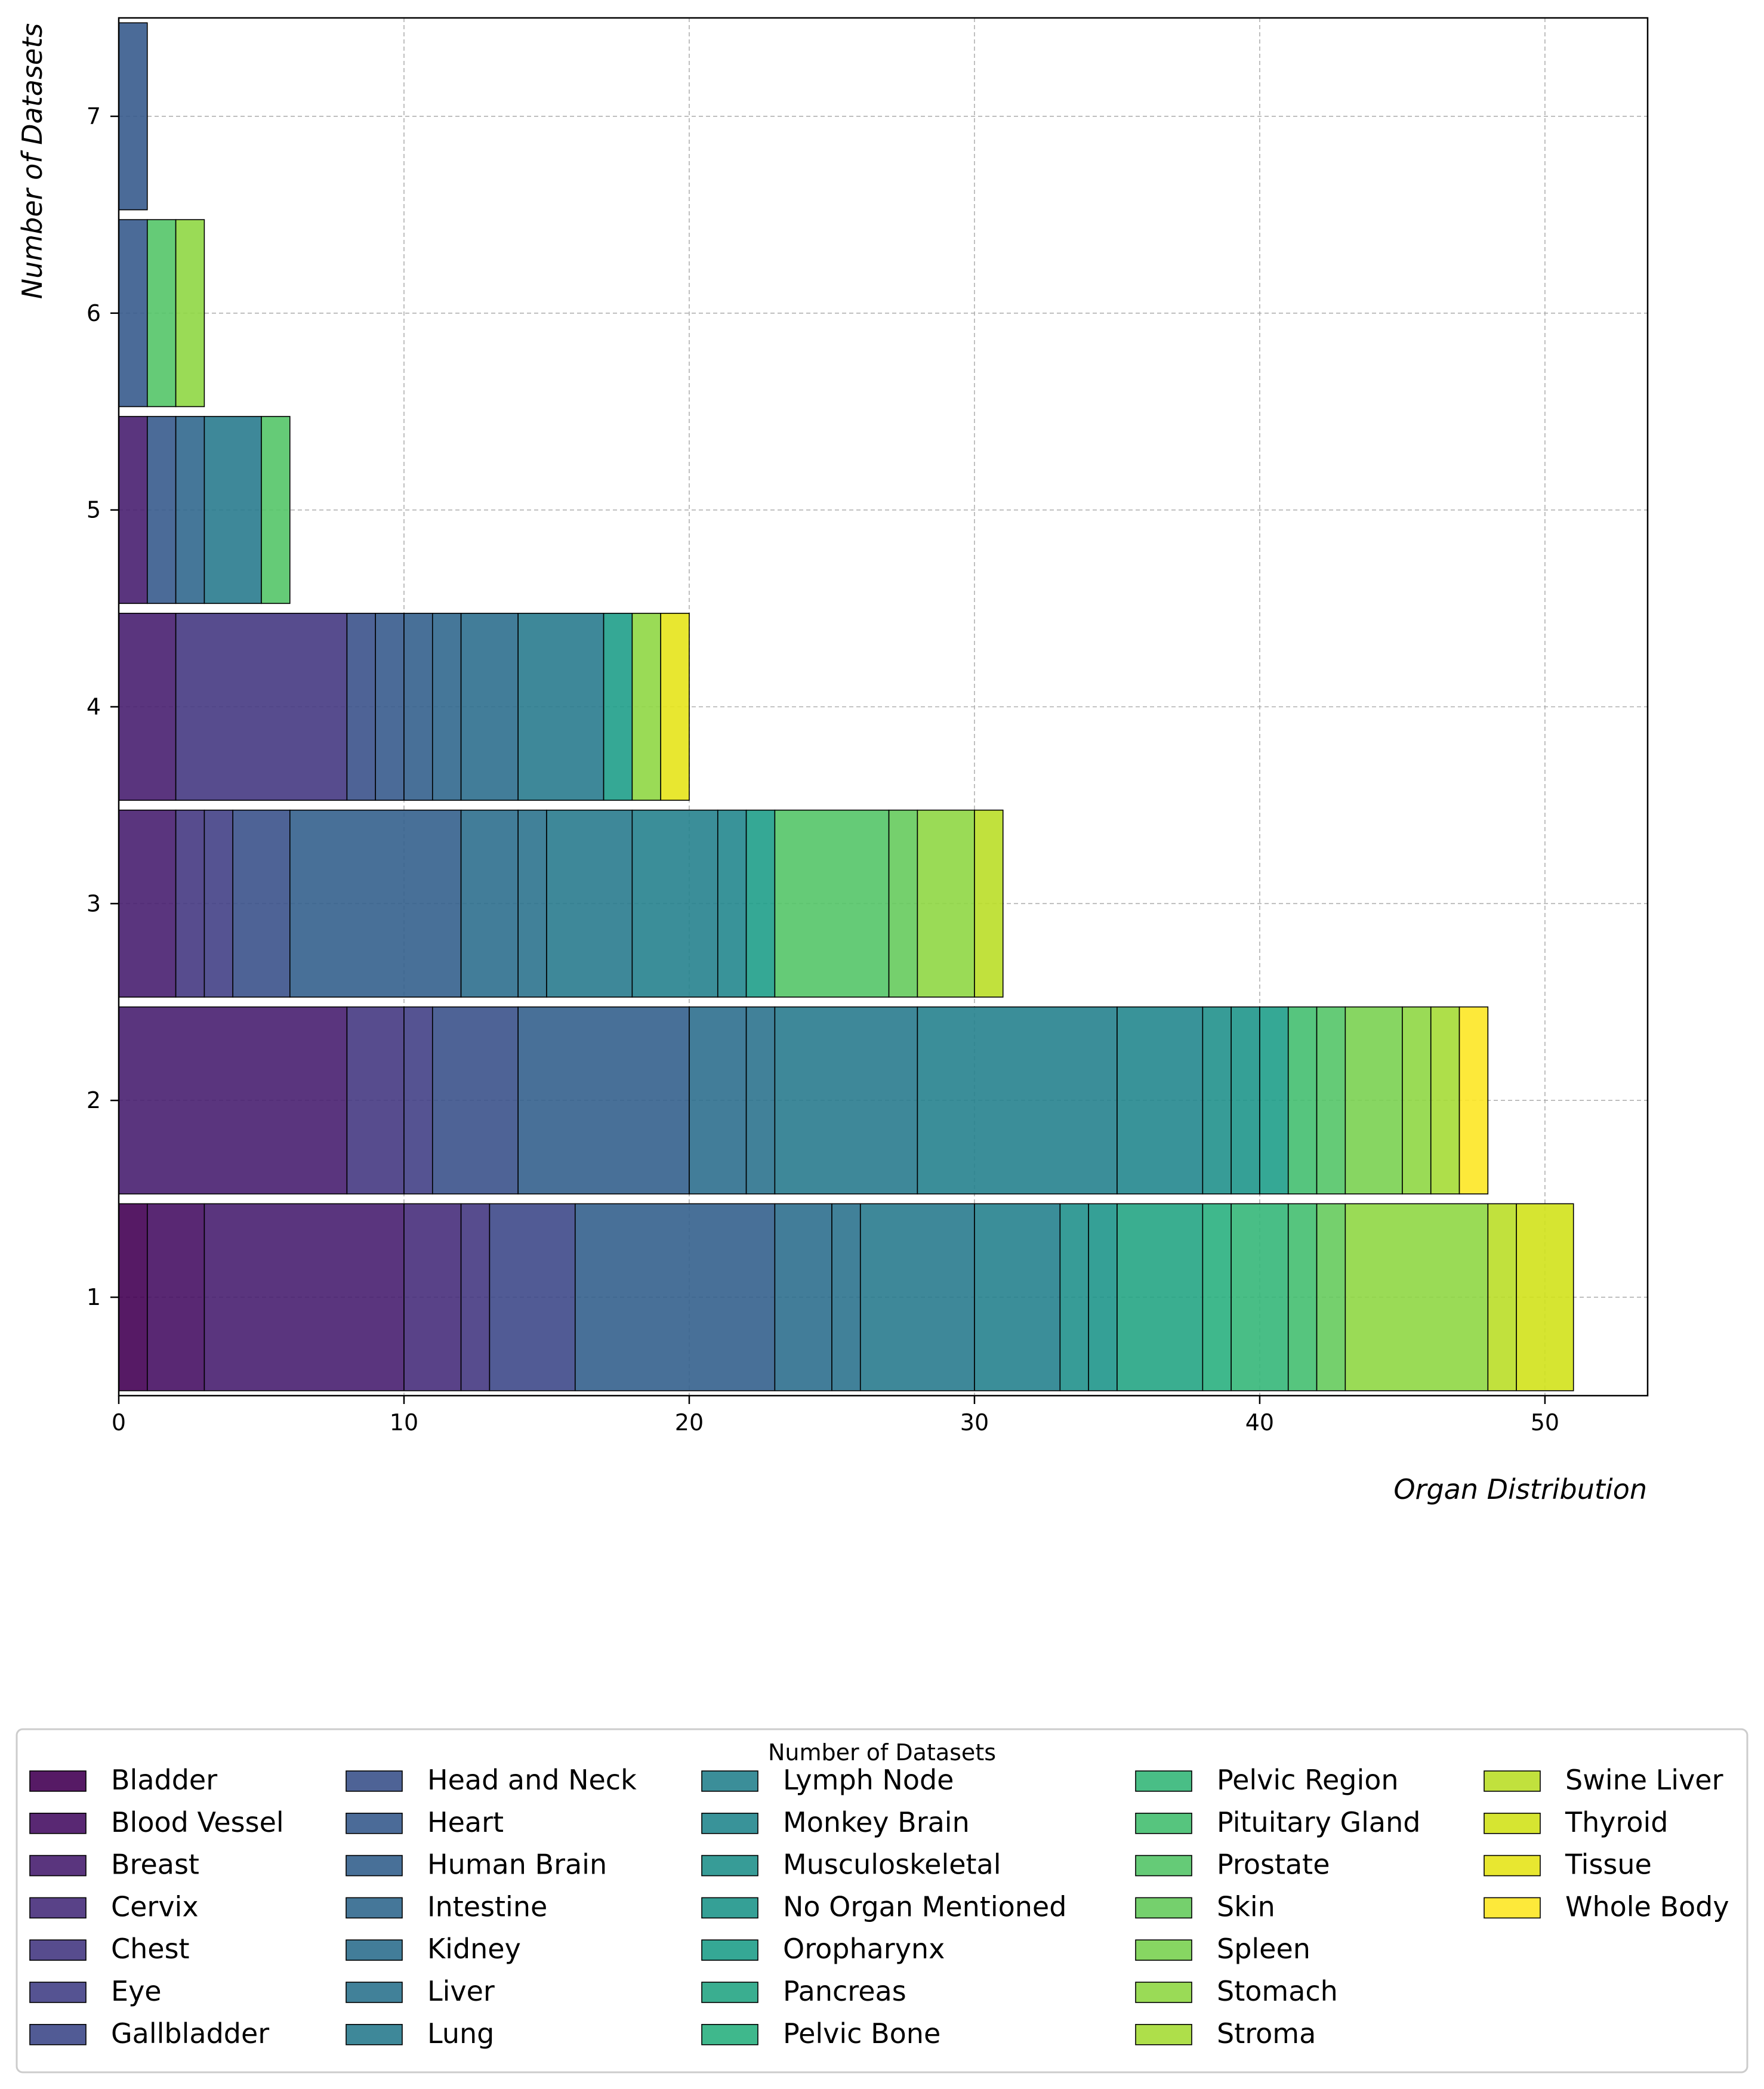 This screenshot has width=1764, height=2089. I want to click on legend-label: Oropharynx, so click(864, 1949).